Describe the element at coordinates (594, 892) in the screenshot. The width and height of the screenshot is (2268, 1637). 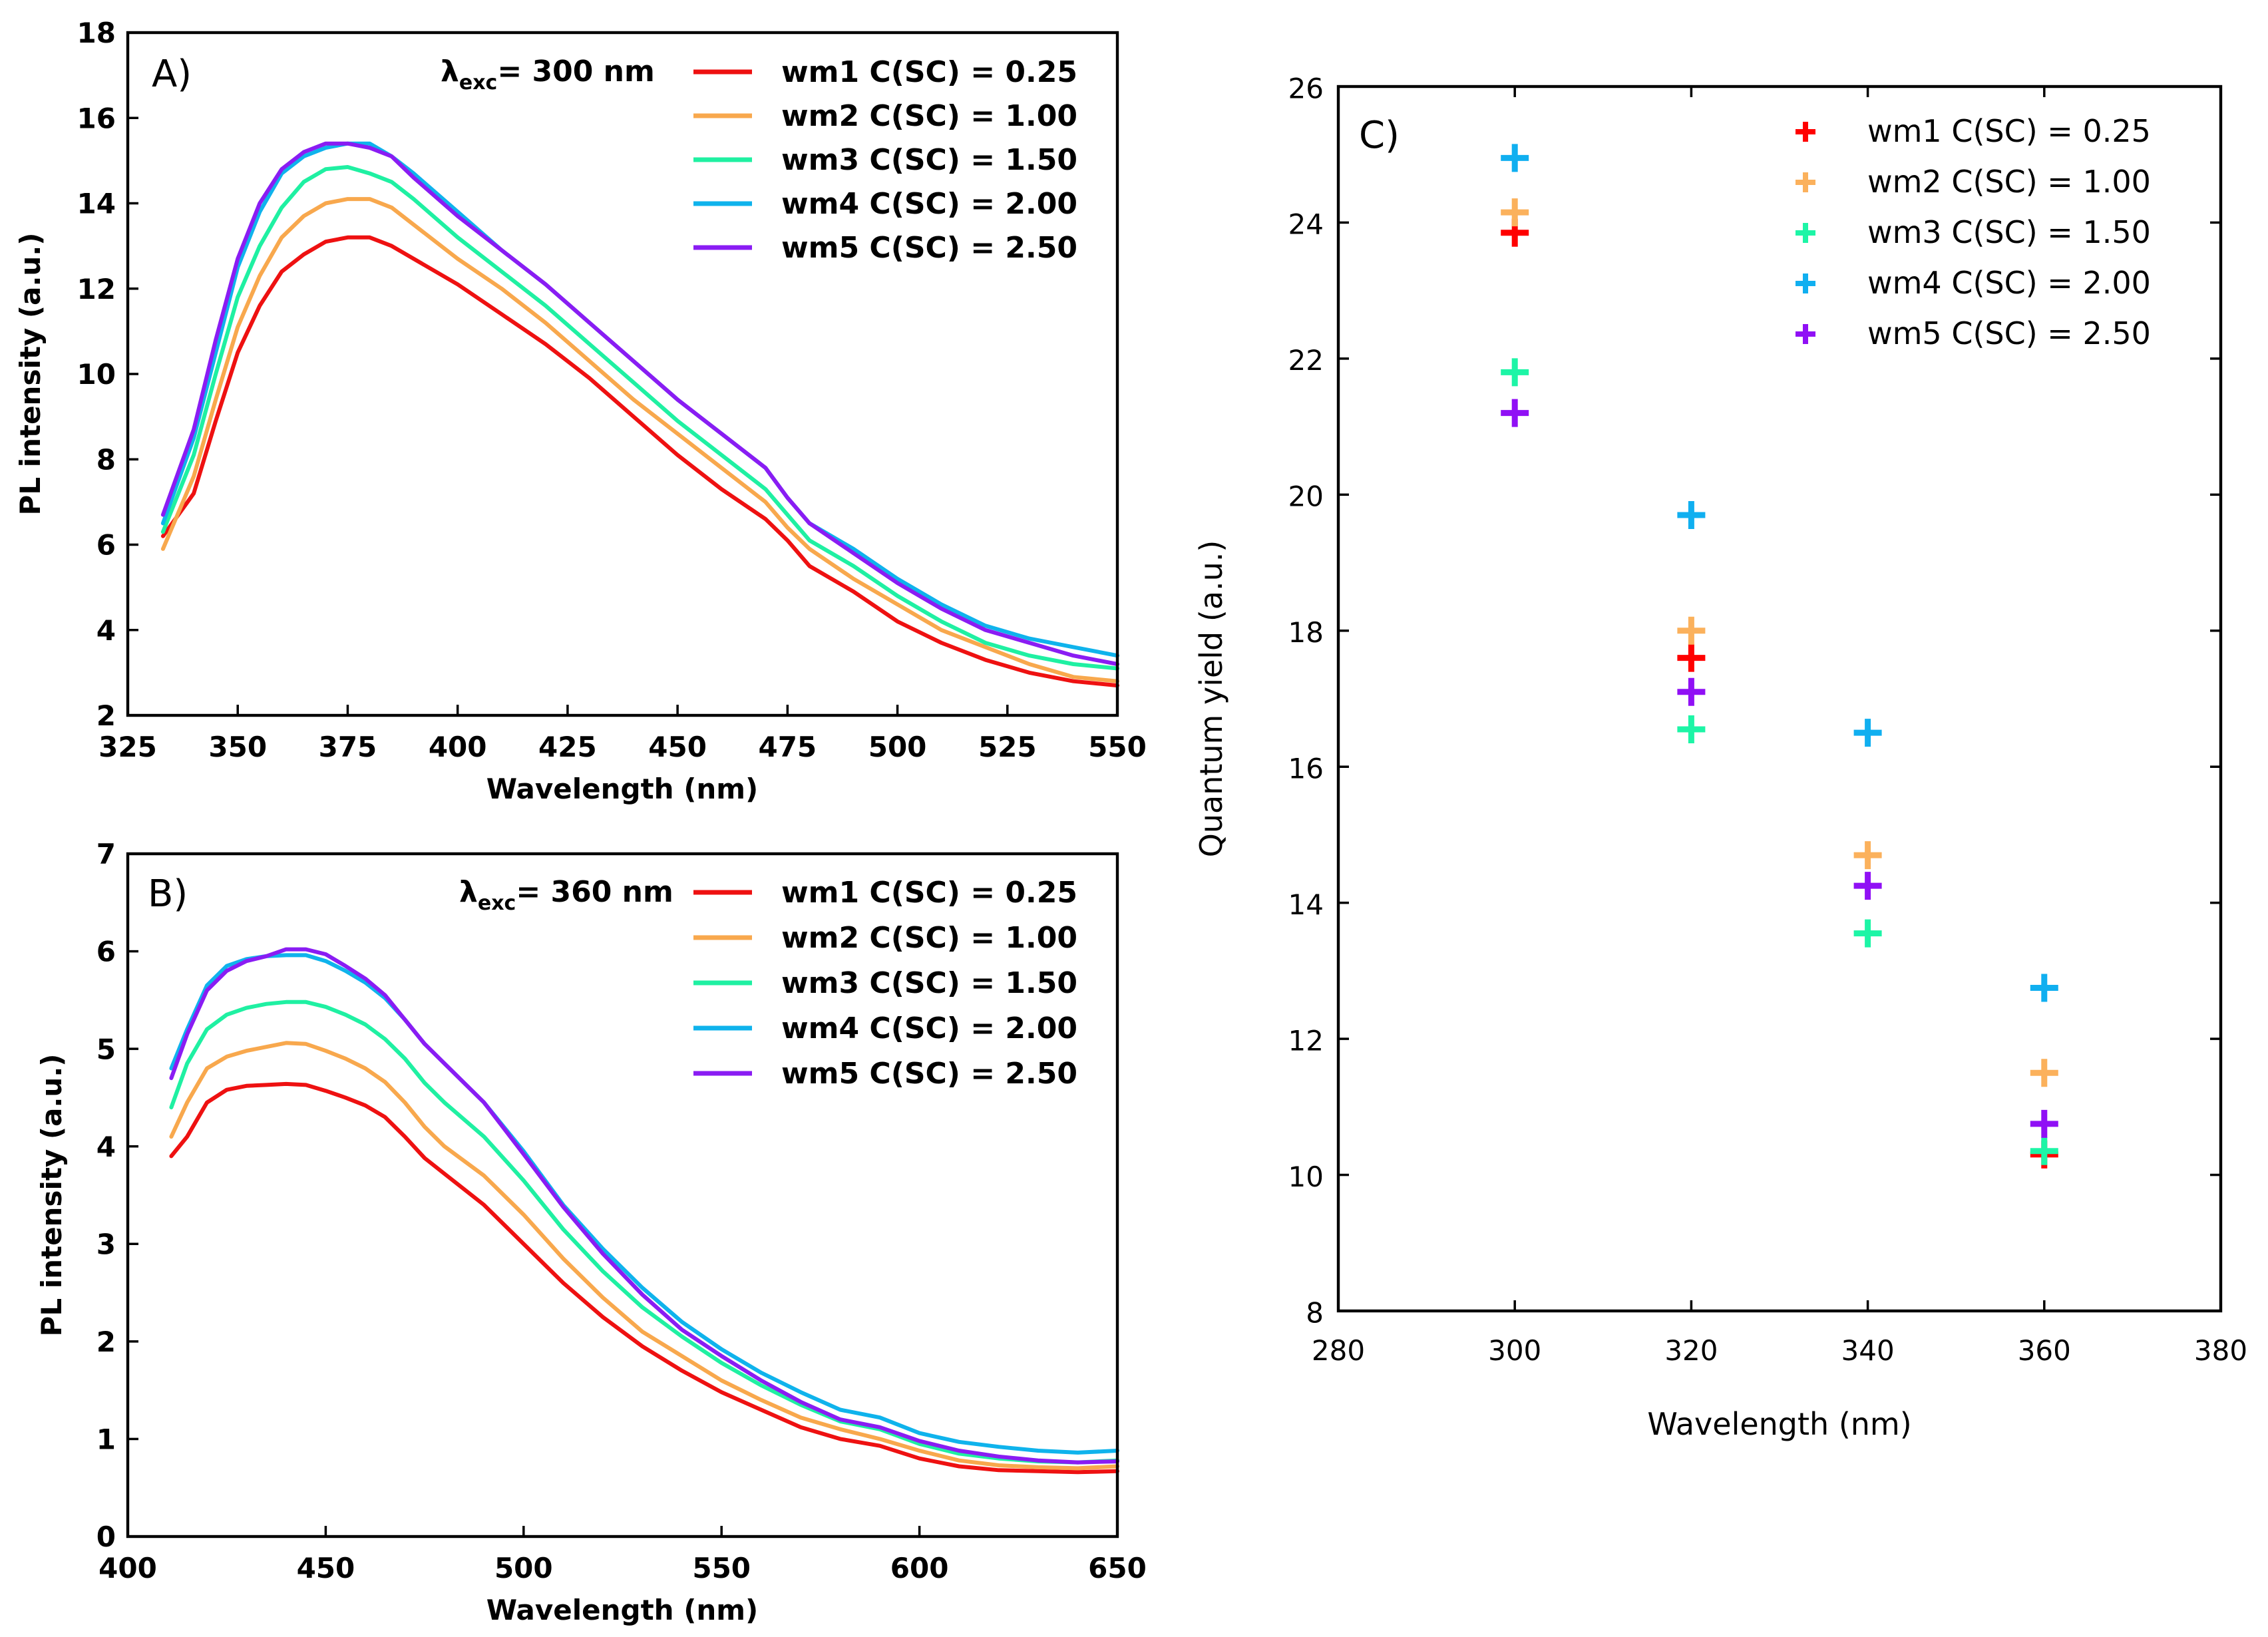
I see `panel-b-annotation-text: = 360 nm` at that location.